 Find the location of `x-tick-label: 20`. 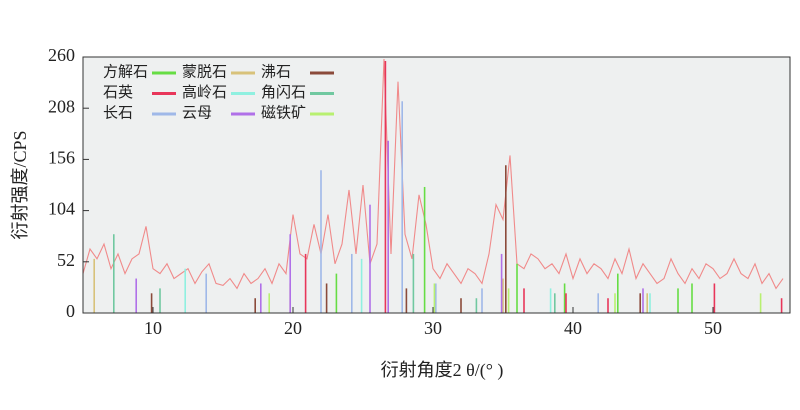

x-tick-label: 20 is located at coordinates (293, 328).